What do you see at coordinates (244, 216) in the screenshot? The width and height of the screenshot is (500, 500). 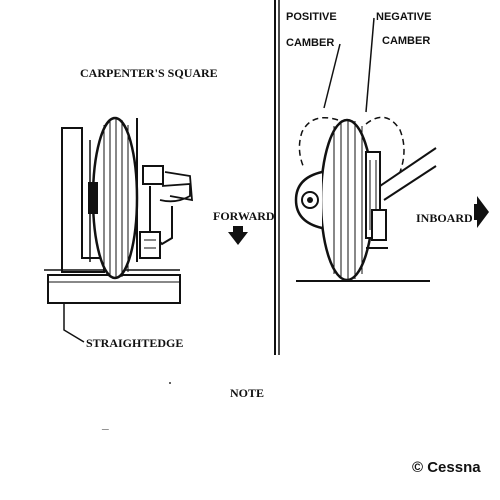 I see `forward-label: FORWARD` at bounding box center [244, 216].